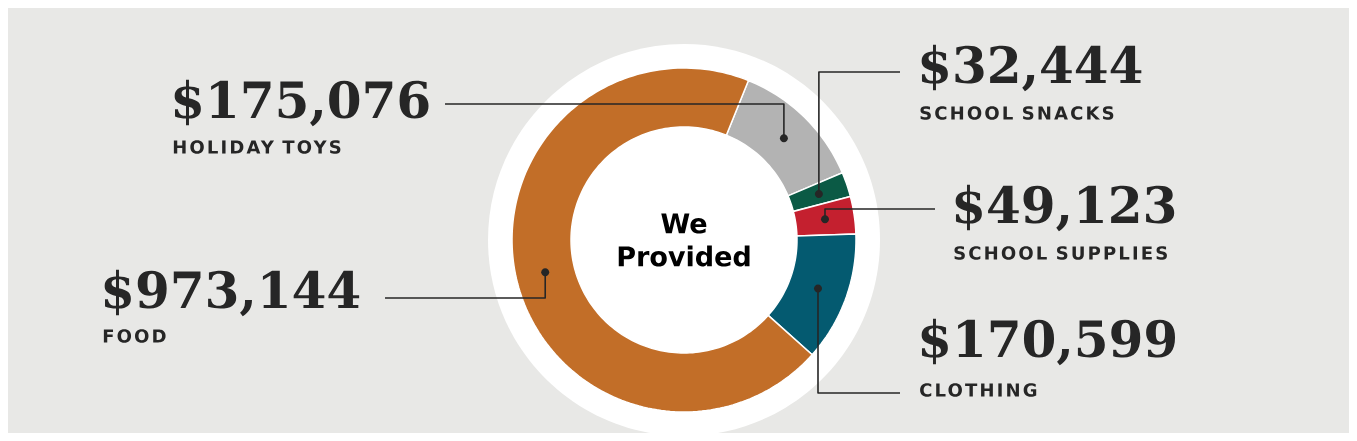 The image size is (1357, 441). Describe the element at coordinates (1017, 113) in the screenshot. I see `slice-label: SCHOOL SNACKS` at that location.